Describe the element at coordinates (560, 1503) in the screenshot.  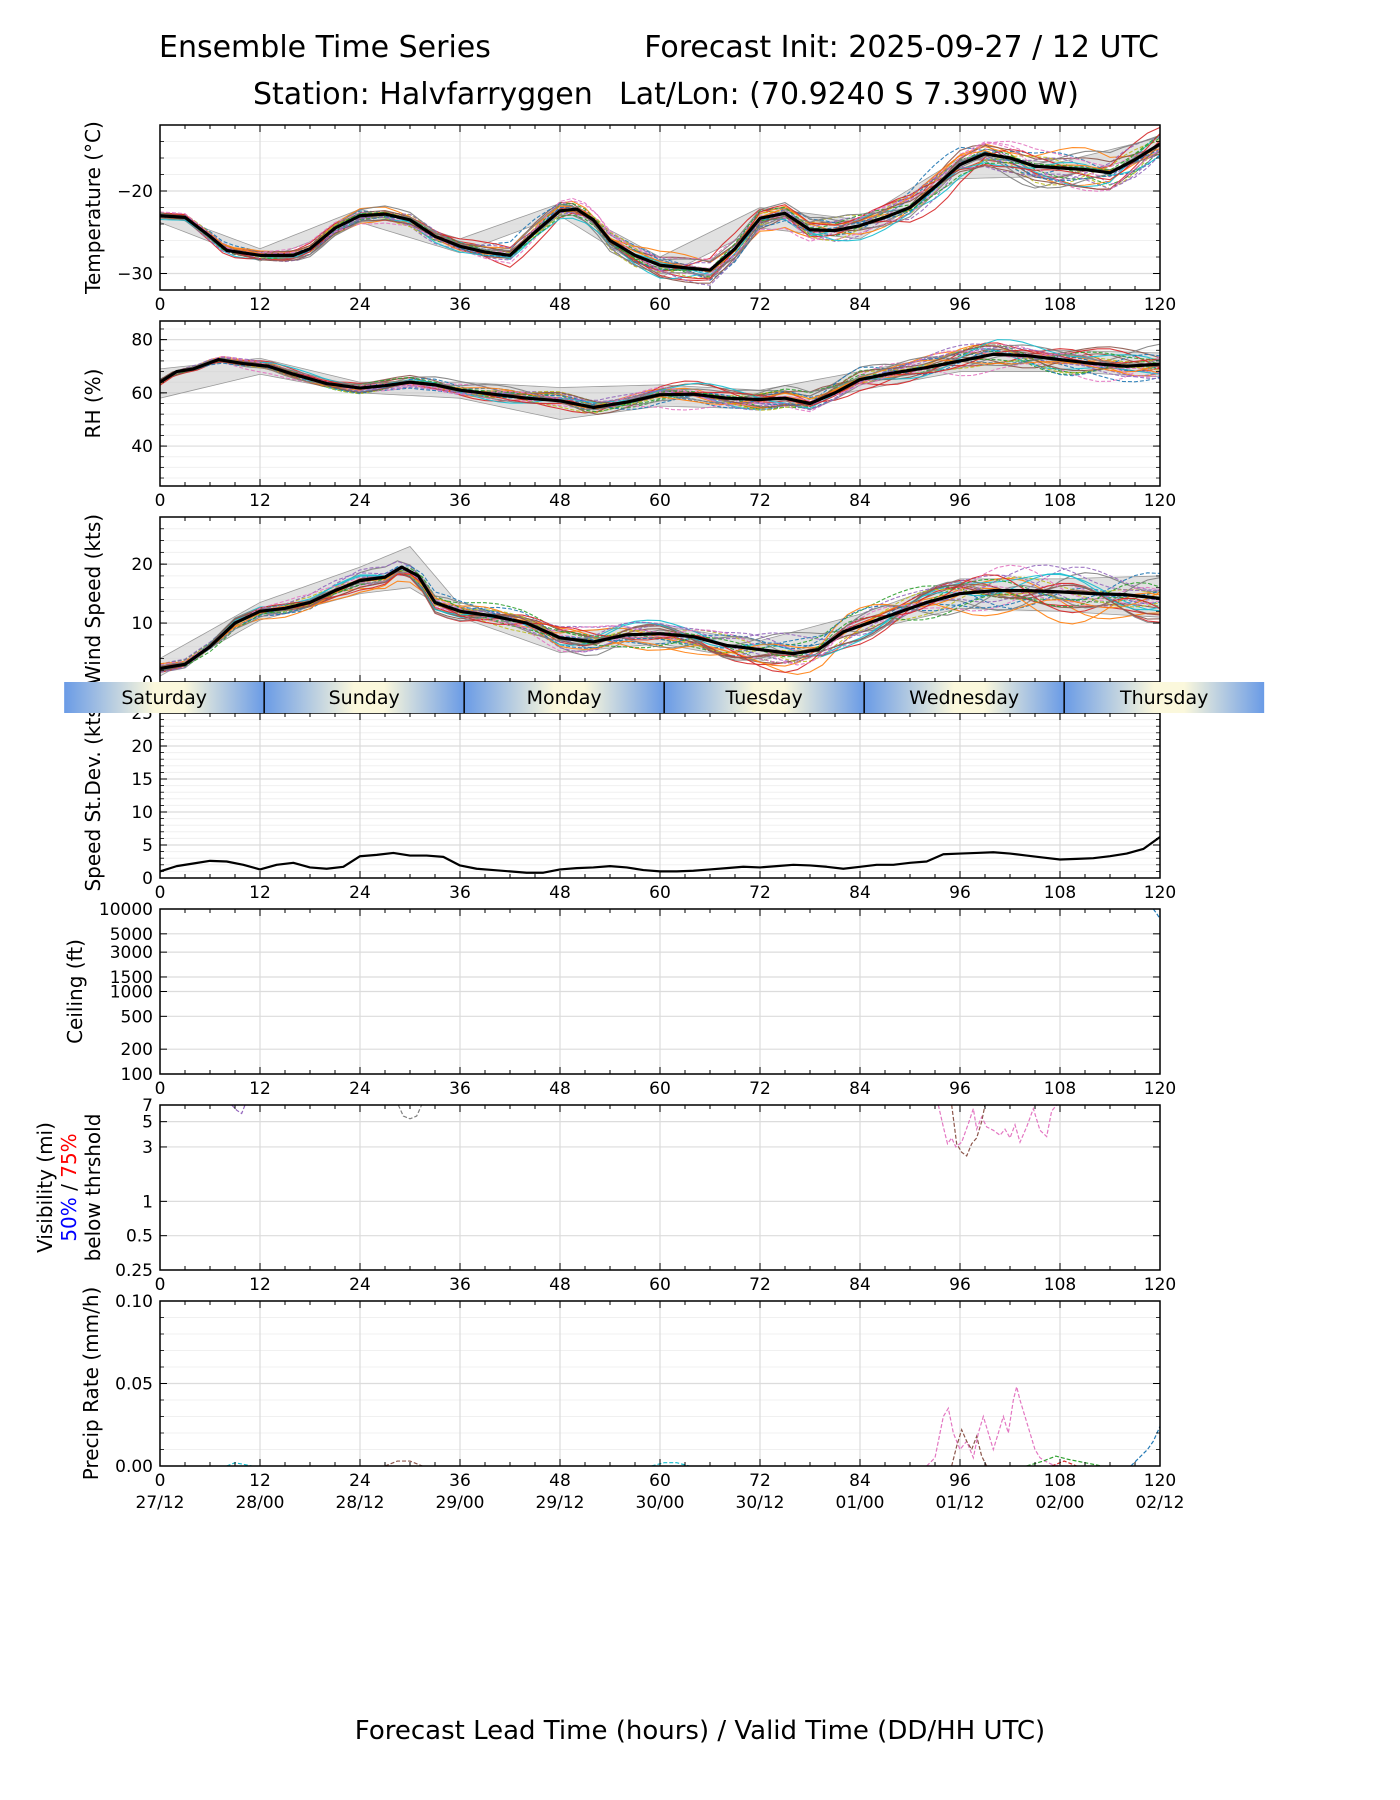
I see `x-tick-label: 29/12` at that location.